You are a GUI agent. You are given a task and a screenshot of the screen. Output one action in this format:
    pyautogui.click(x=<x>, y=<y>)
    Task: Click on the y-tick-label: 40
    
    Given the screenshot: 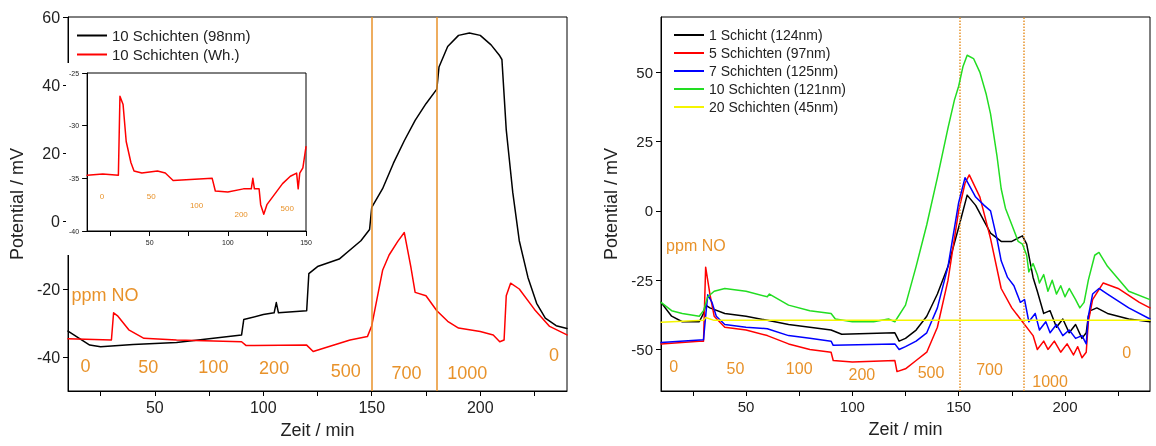 What is the action you would take?
    pyautogui.click(x=51, y=85)
    